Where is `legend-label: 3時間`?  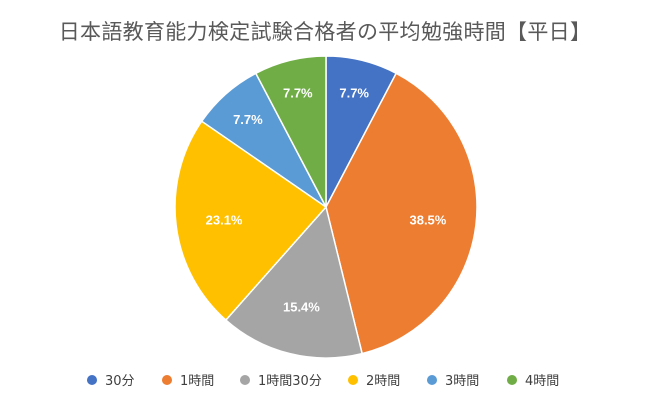 legend-label: 3時間 is located at coordinates (462, 381).